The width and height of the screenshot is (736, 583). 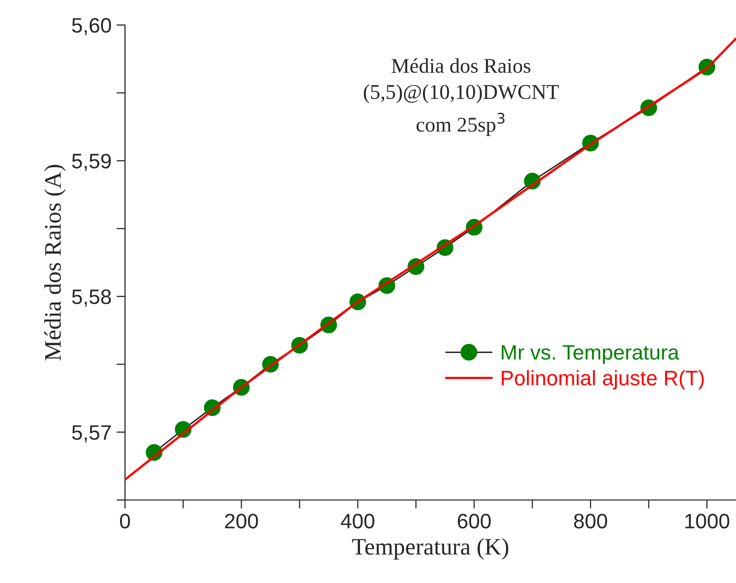 I want to click on x-tick-label: 200, so click(x=241, y=521).